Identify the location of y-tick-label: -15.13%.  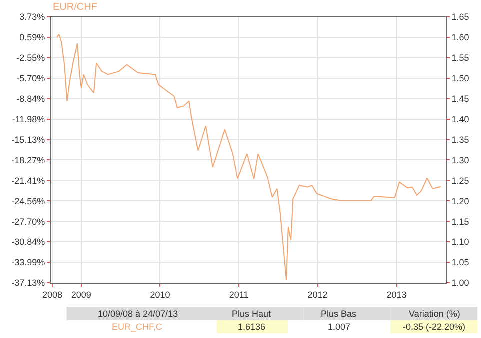
(29, 139).